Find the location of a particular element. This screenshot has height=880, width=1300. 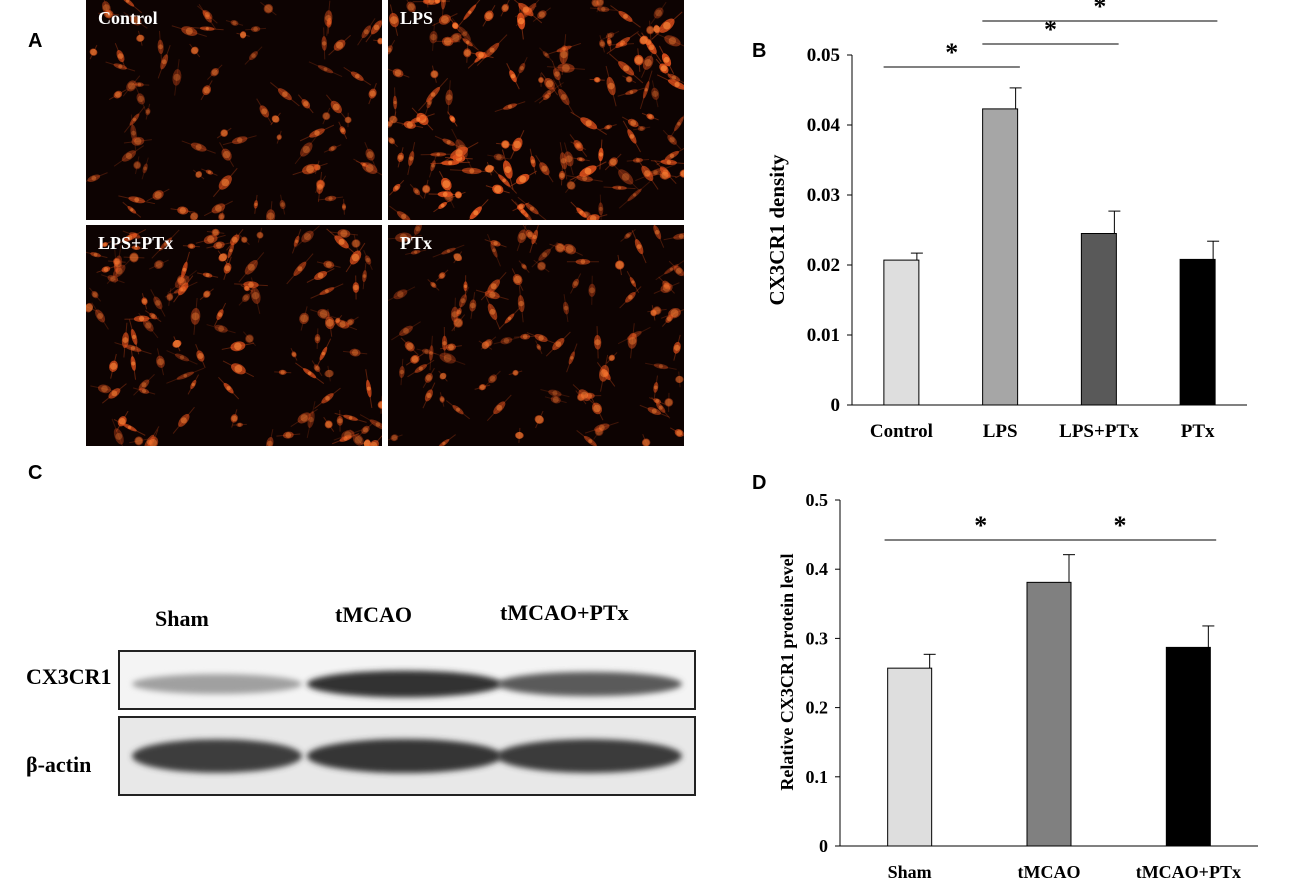

blot-band is located at coordinates (589, 684).